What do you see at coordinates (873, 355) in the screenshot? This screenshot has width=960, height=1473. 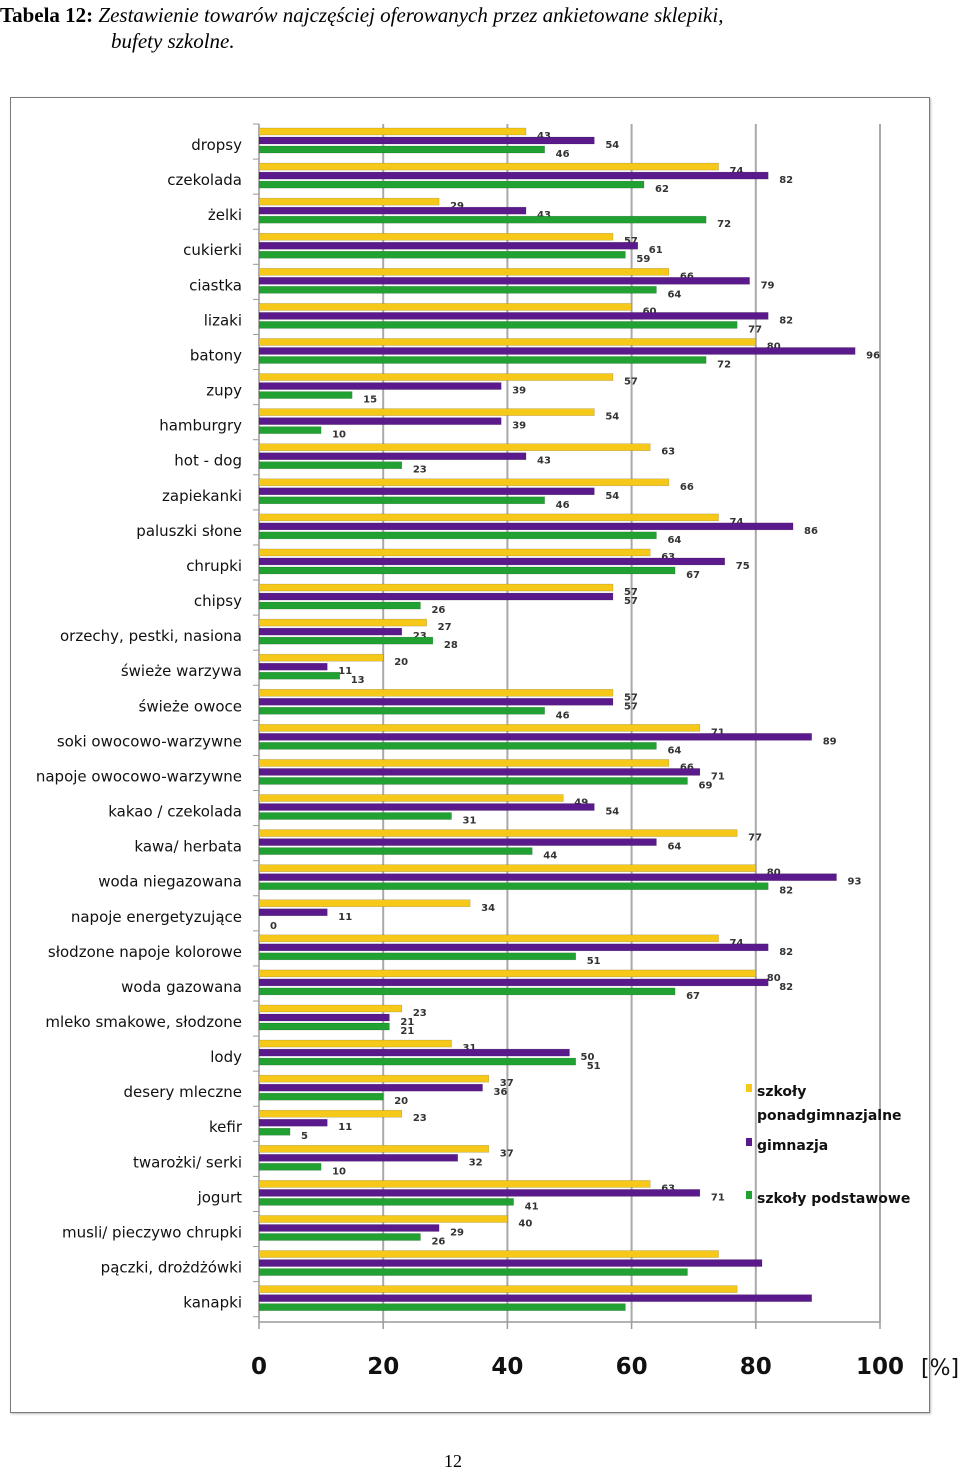 I see `data-label: 96` at bounding box center [873, 355].